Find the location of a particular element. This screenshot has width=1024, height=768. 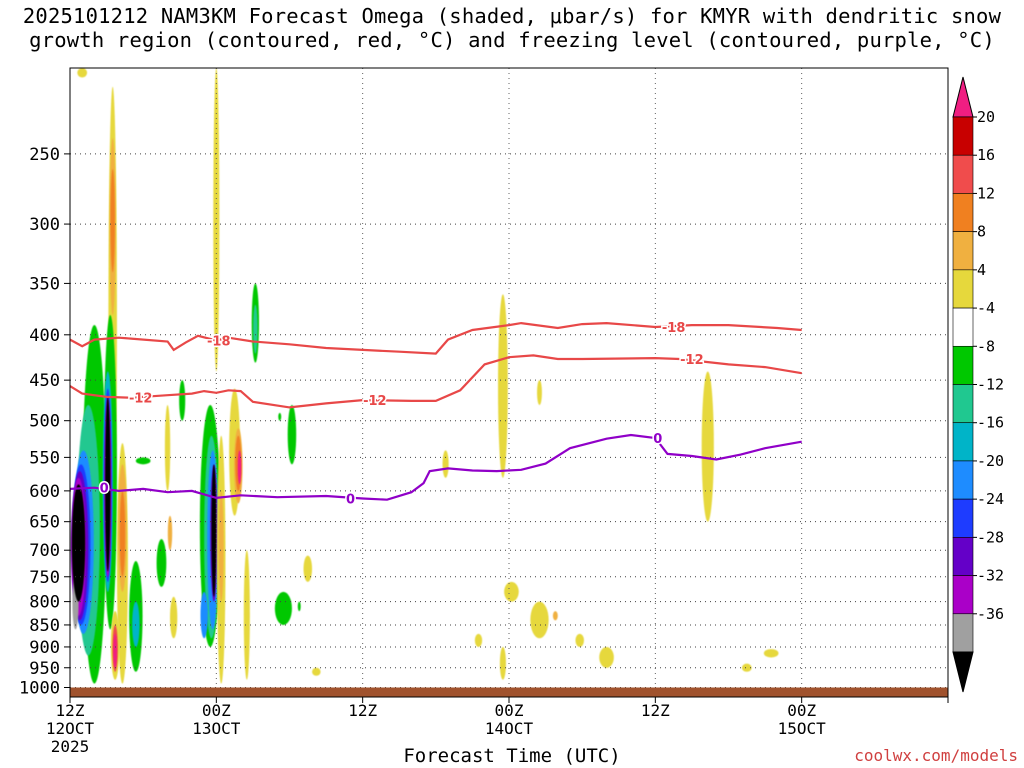

colorbar: 20 16 12 8 4 -4 -8 -12 -16 -20 -24 -28 -32 -36 is located at coordinates (978, 384).